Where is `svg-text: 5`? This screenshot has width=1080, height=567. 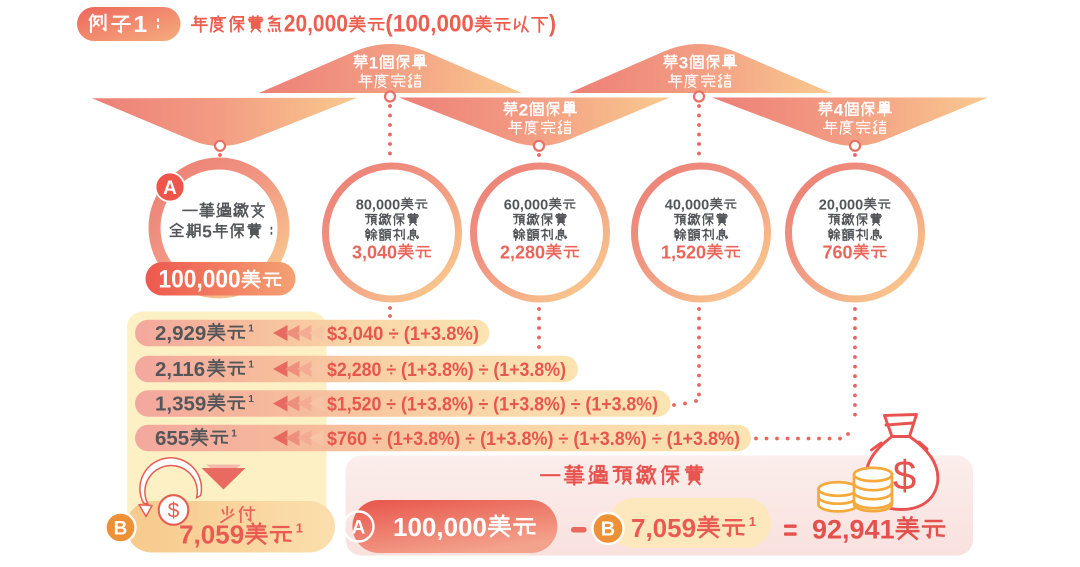
svg-text: 5 is located at coordinates (207, 232).